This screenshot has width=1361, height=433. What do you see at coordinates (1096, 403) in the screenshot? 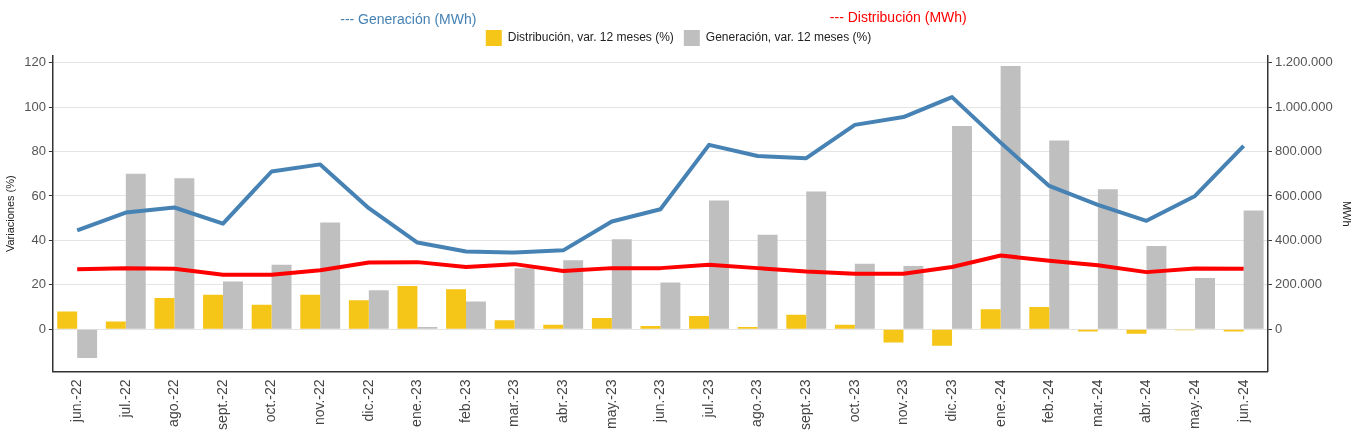
I see `x-tick-label: mar.-24` at bounding box center [1096, 403].